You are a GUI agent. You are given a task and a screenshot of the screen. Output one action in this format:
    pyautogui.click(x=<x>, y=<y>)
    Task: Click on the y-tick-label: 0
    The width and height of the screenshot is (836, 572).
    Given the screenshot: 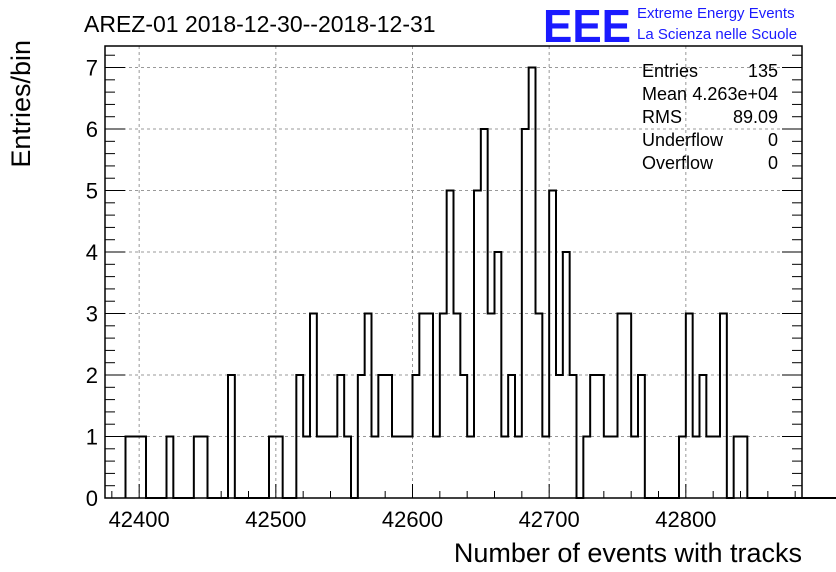 What is the action you would take?
    pyautogui.click(x=92, y=498)
    